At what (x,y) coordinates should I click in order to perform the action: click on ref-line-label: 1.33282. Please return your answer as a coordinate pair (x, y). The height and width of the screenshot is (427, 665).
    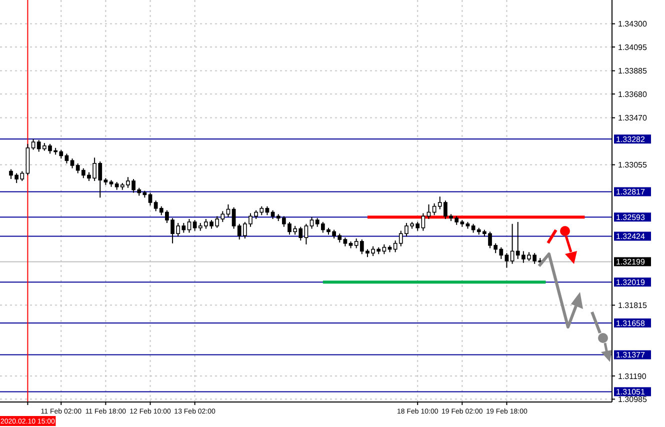
    Looking at the image, I should click on (631, 139).